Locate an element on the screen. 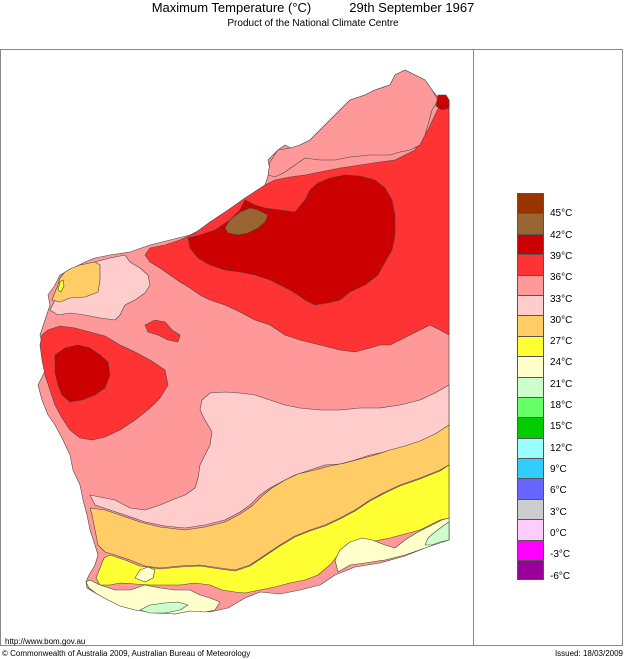  legend-label: 33°C is located at coordinates (561, 299).